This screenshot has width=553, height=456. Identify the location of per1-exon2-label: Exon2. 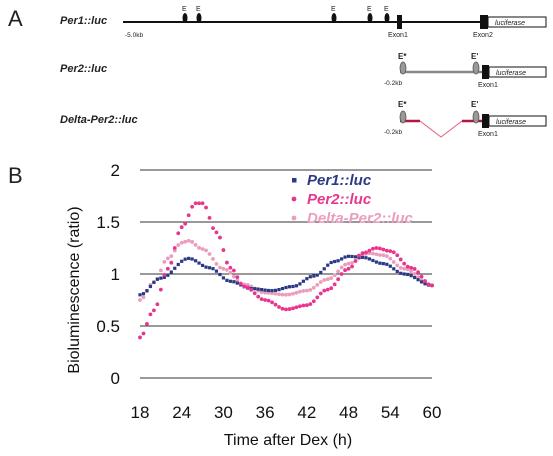
(483, 35).